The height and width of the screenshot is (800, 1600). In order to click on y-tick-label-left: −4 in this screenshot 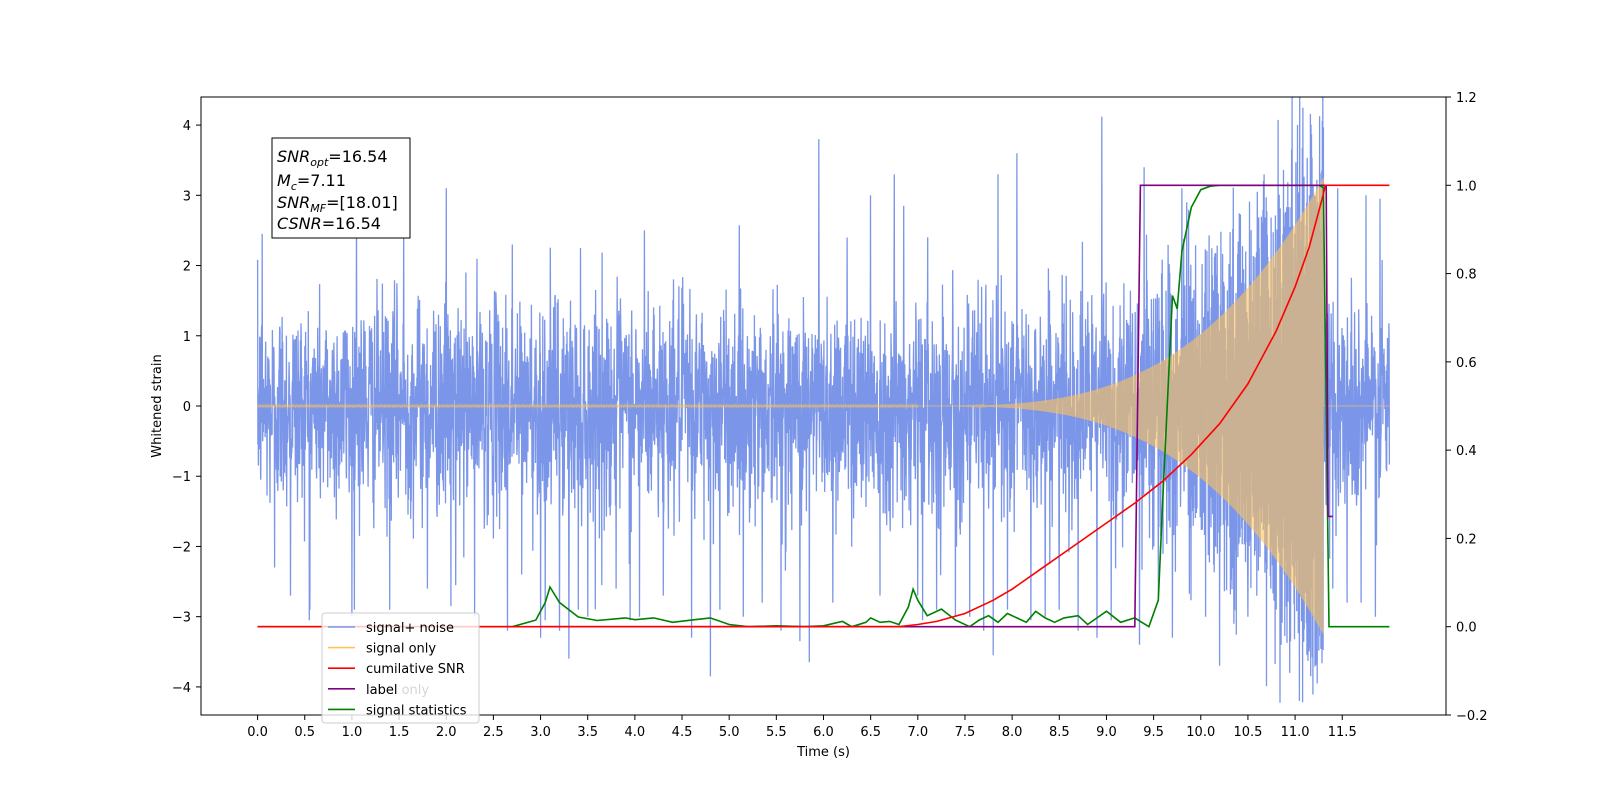, I will do `click(181, 688)`.